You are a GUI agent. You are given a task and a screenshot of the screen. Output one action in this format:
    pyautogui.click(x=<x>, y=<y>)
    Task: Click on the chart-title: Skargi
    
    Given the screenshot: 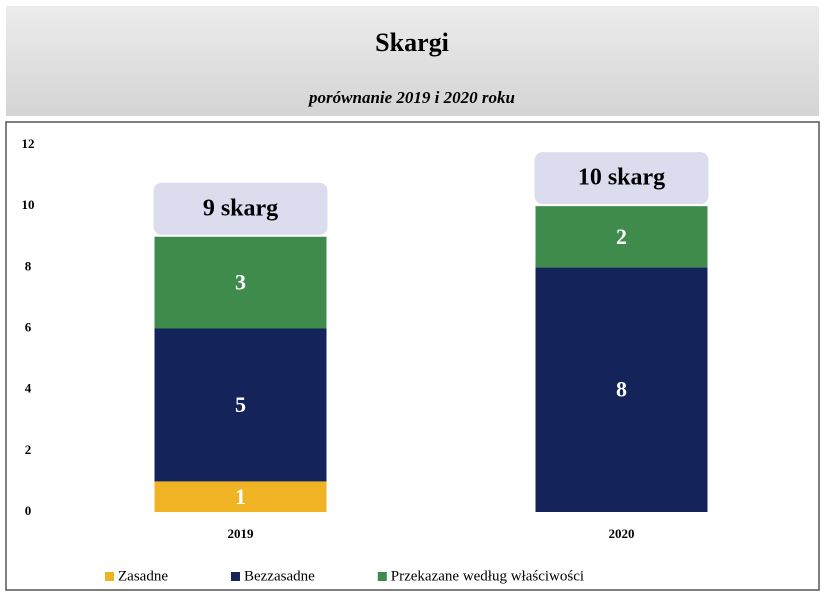 What is the action you would take?
    pyautogui.click(x=412, y=42)
    